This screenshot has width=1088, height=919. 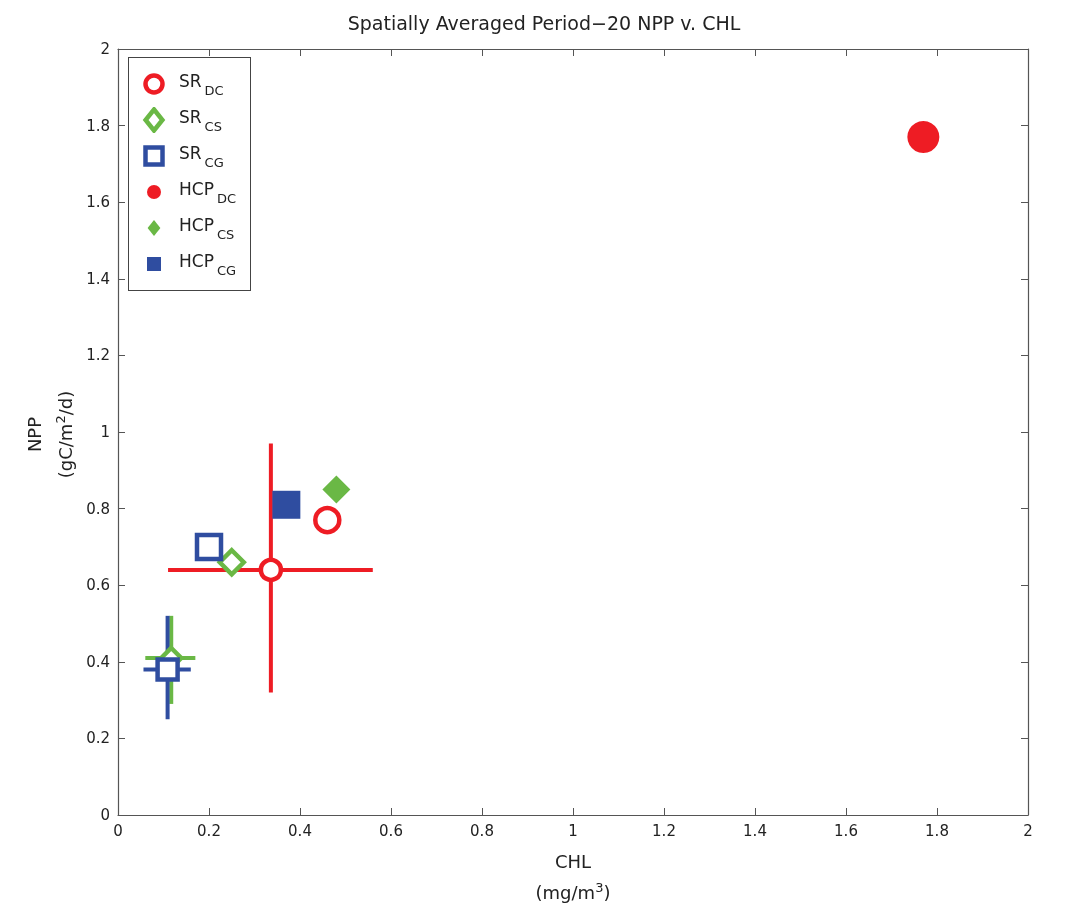 What do you see at coordinates (207, 192) in the screenshot?
I see `legend-label: HCP$_{DC}$` at bounding box center [207, 192].